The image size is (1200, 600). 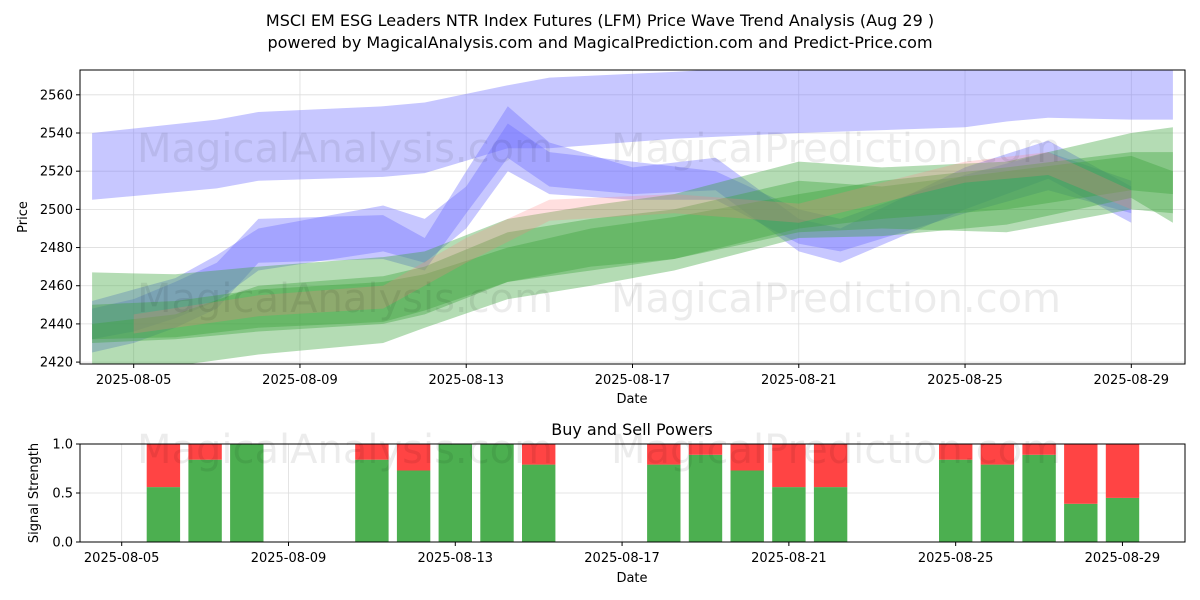 What do you see at coordinates (633, 380) in the screenshot?
I see `main-x-tick-label: 2025-08-17` at bounding box center [633, 380].